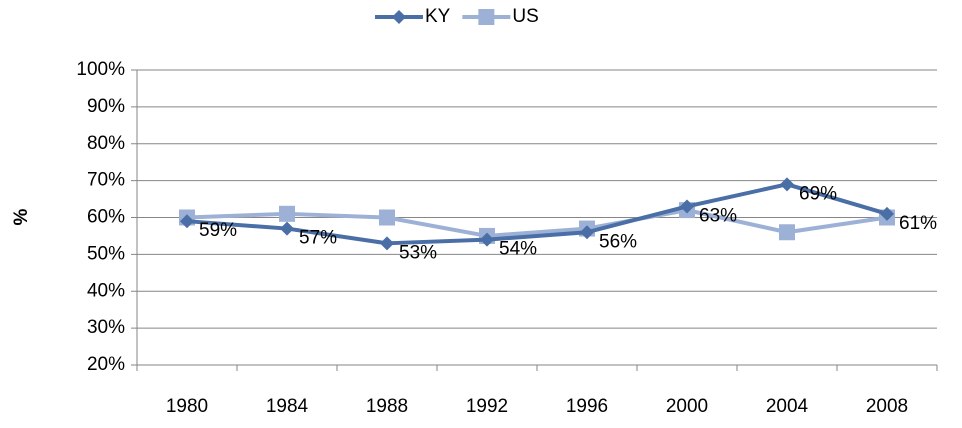 The height and width of the screenshot is (428, 962). What do you see at coordinates (100, 69) in the screenshot?
I see `y-tick-label: 100%` at bounding box center [100, 69].